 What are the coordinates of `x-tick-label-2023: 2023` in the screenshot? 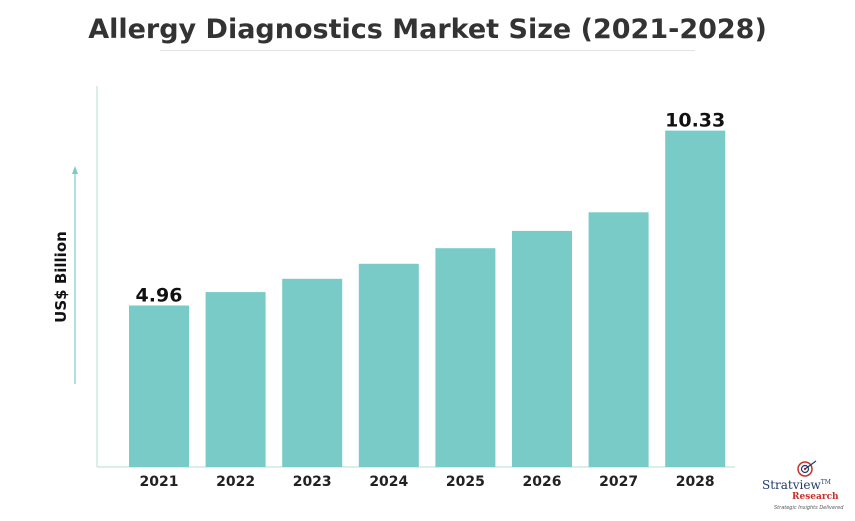 It's located at (312, 482).